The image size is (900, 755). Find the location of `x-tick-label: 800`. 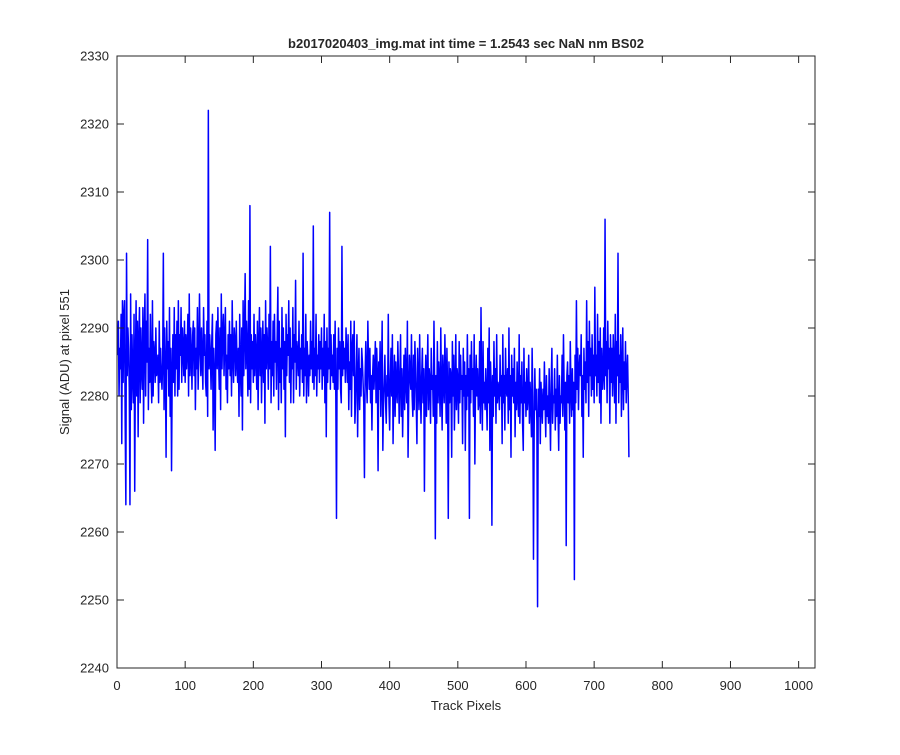

x-tick-label: 800 is located at coordinates (662, 685).